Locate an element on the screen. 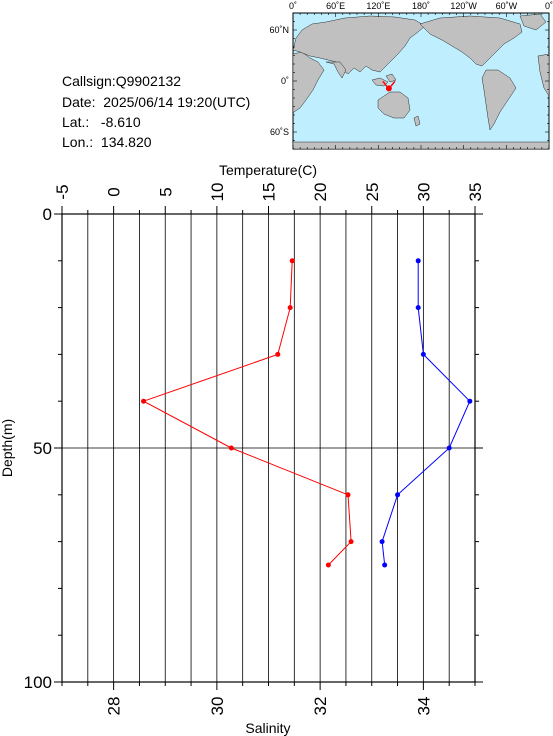  map-top-labels: 0˚ 60˚E 120˚E 180˚ 120˚W 60˚W 0˚ is located at coordinates (421, 6).